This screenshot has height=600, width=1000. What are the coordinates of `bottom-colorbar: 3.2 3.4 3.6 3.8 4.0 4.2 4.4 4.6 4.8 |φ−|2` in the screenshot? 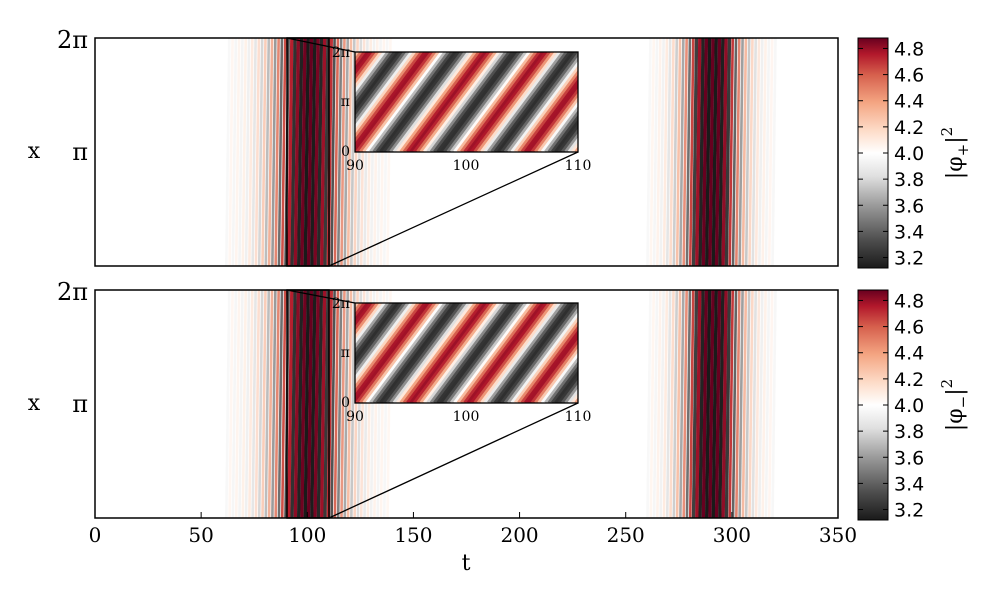 It's located at (914, 405).